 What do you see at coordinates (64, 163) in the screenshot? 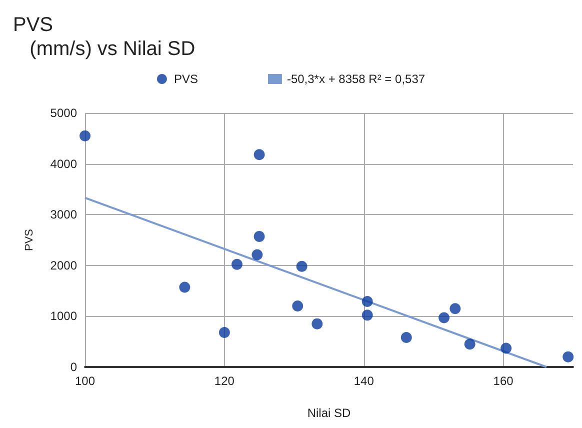
I see `y-tick-label: 4000` at bounding box center [64, 163].